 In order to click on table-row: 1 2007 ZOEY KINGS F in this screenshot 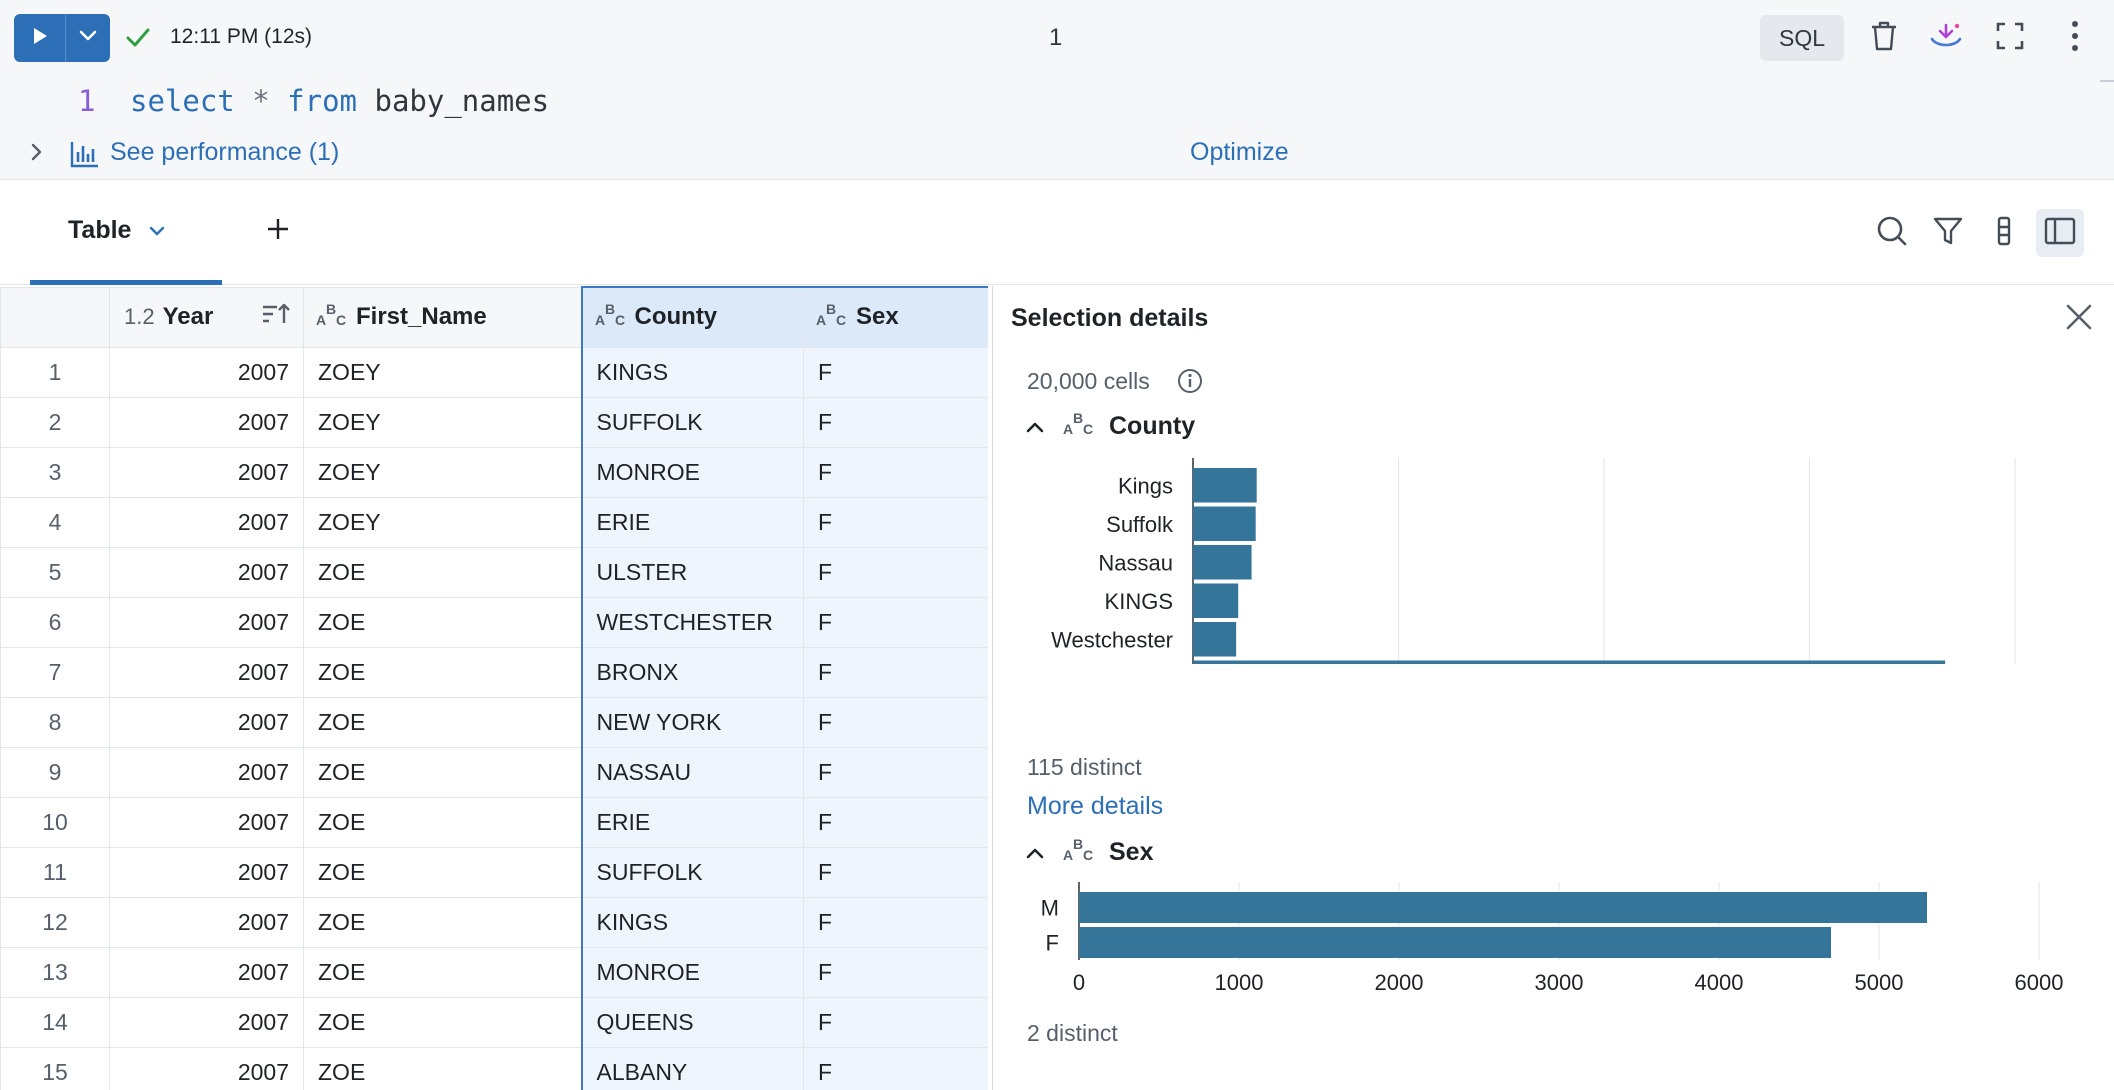, I will do `click(494, 372)`.